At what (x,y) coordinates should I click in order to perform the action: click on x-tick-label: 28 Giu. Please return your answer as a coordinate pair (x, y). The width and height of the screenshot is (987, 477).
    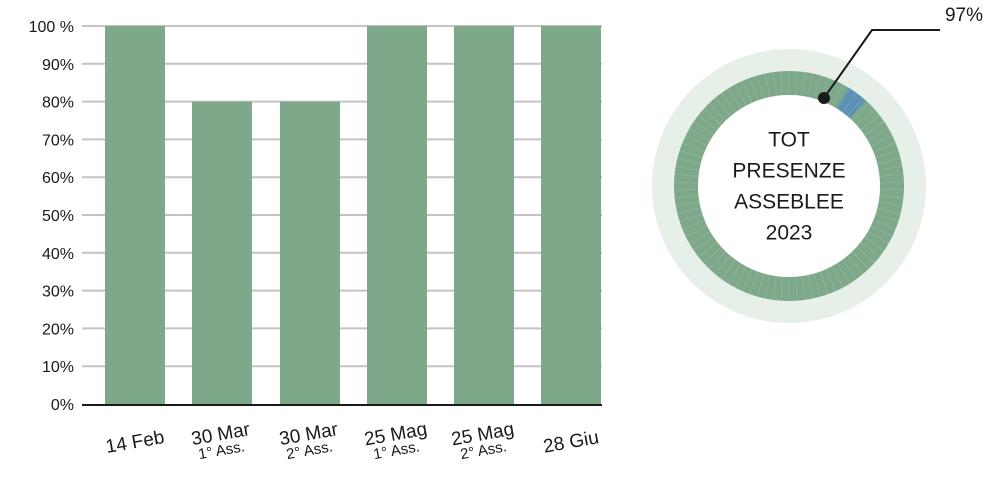
    Looking at the image, I should click on (571, 442).